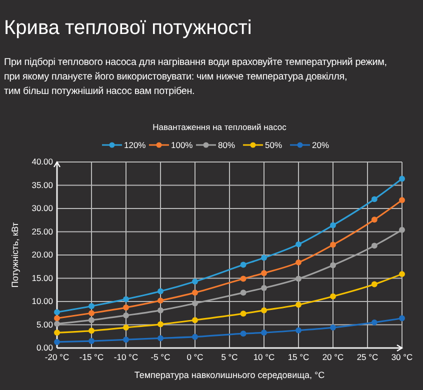 The image size is (423, 390). What do you see at coordinates (43, 301) in the screenshot?
I see `y-tick-label: 10.00` at bounding box center [43, 301].